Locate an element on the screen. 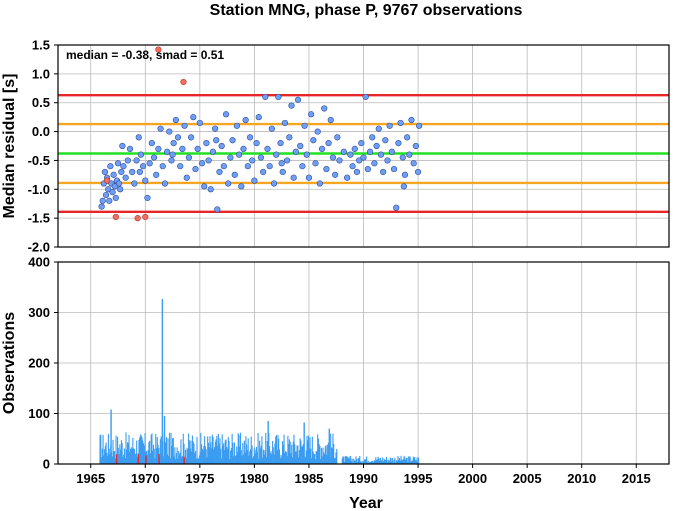  x-tick-label: 1980 is located at coordinates (254, 478).